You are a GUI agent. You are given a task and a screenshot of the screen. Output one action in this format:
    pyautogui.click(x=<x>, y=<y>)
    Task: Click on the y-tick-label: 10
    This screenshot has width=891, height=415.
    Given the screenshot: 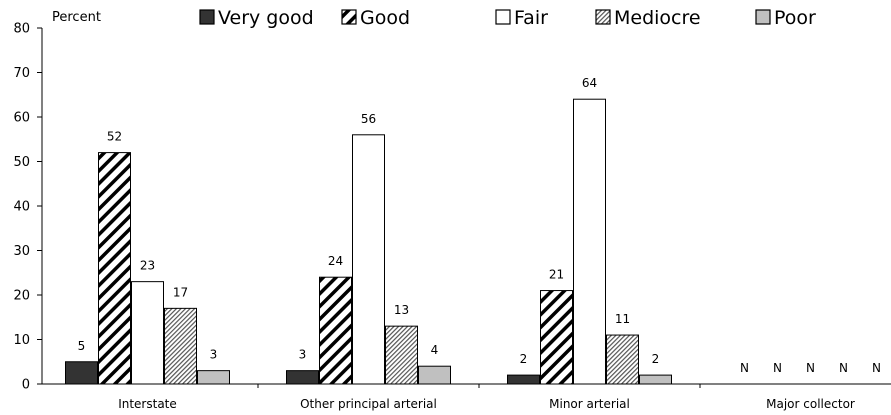 What is the action you would take?
    pyautogui.click(x=21, y=340)
    